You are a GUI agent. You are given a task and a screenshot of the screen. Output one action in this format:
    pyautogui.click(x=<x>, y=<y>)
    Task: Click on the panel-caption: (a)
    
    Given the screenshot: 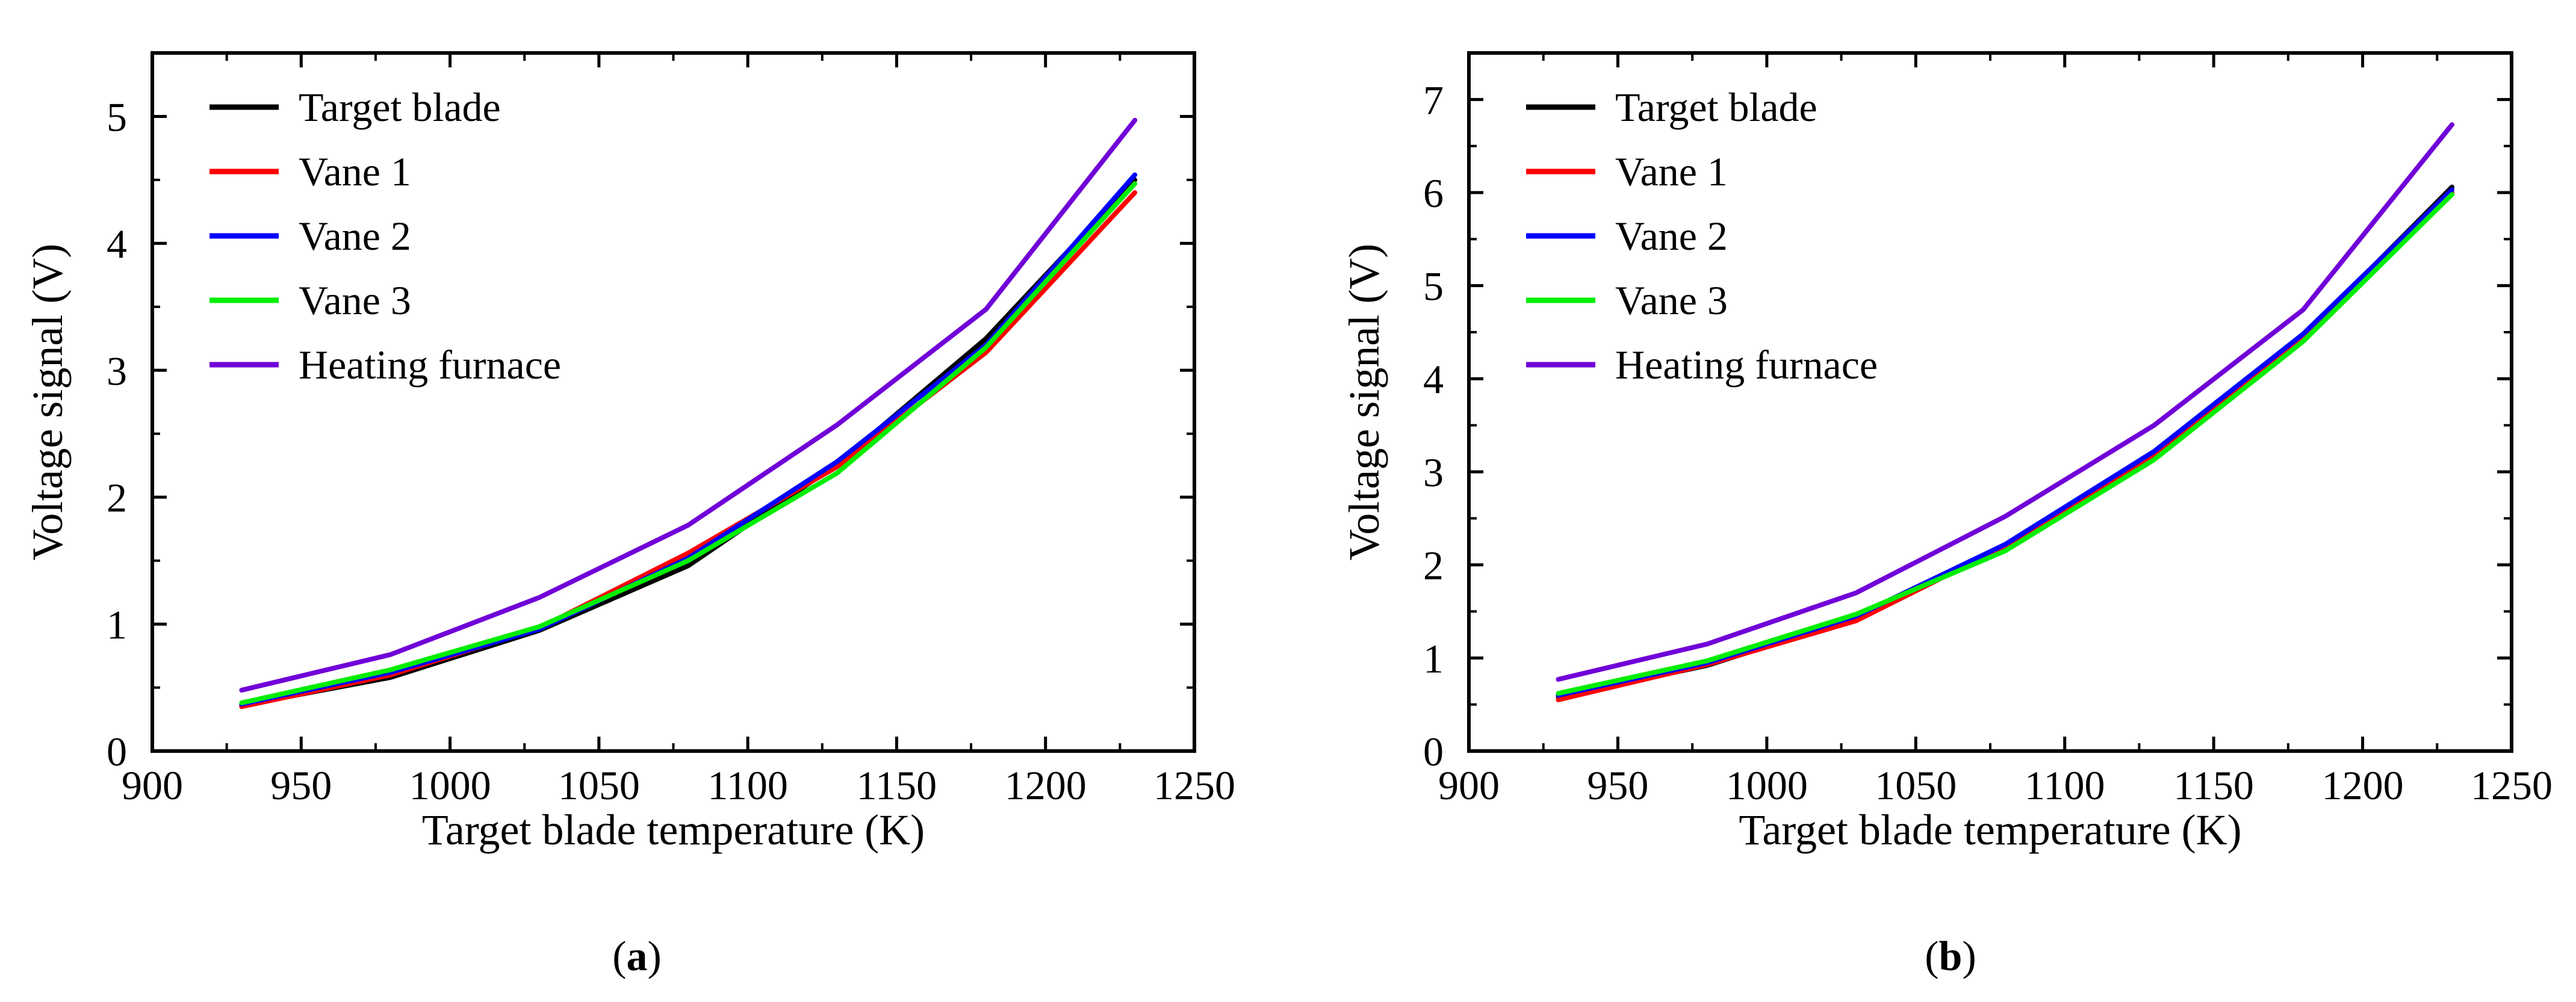 What is the action you would take?
    pyautogui.click(x=637, y=956)
    